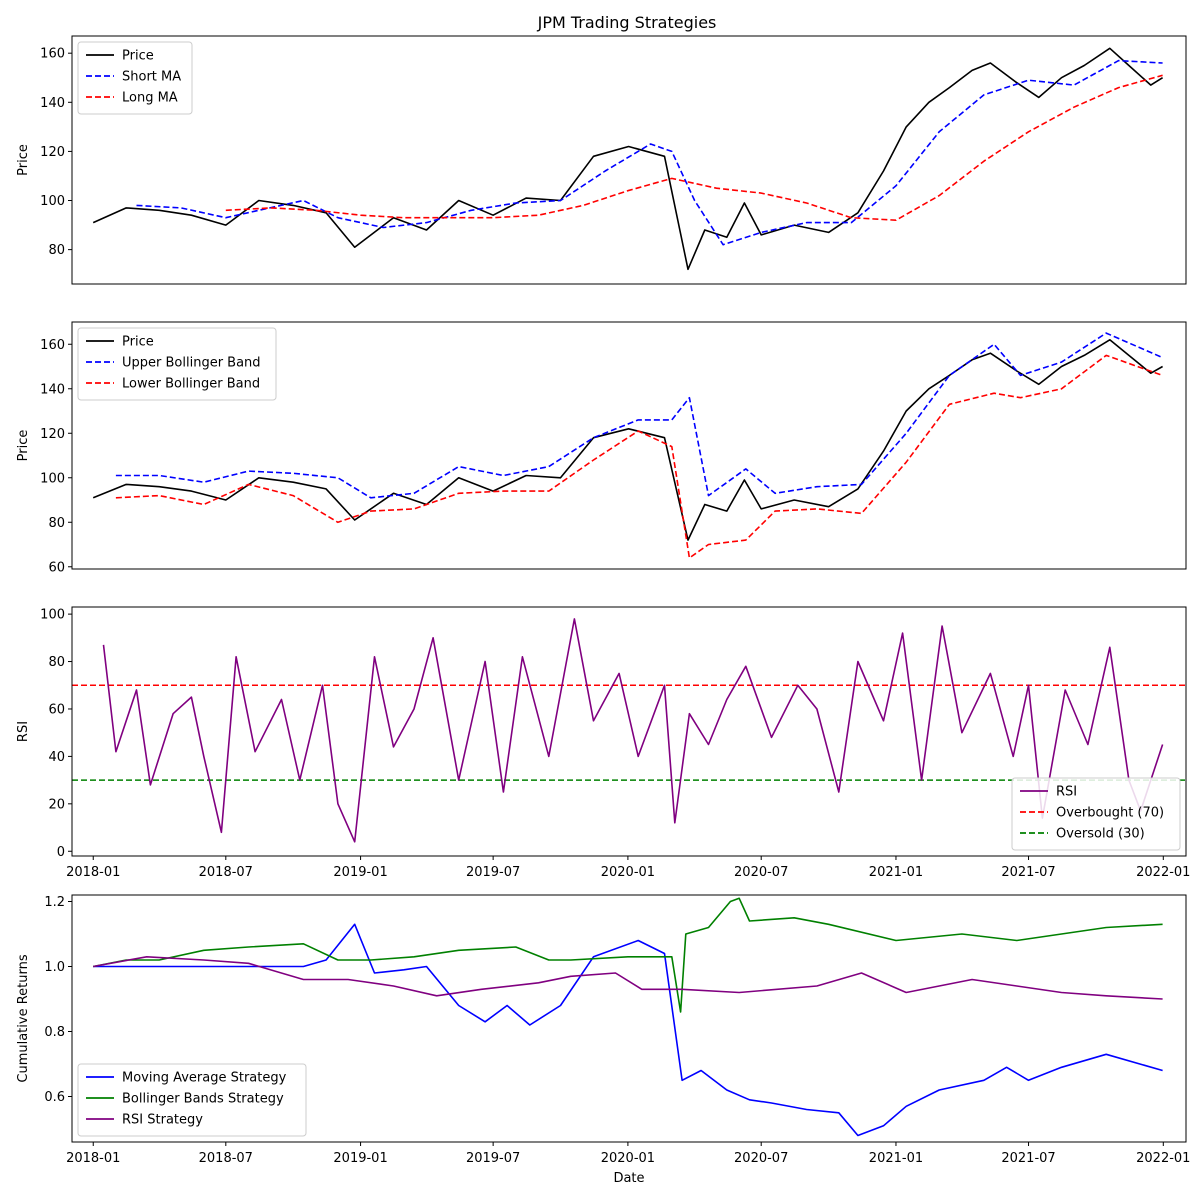 Image resolution: width=1200 pixels, height=1200 pixels. What do you see at coordinates (191, 384) in the screenshot?
I see `legend-label: Lower Bollinger Band` at bounding box center [191, 384].